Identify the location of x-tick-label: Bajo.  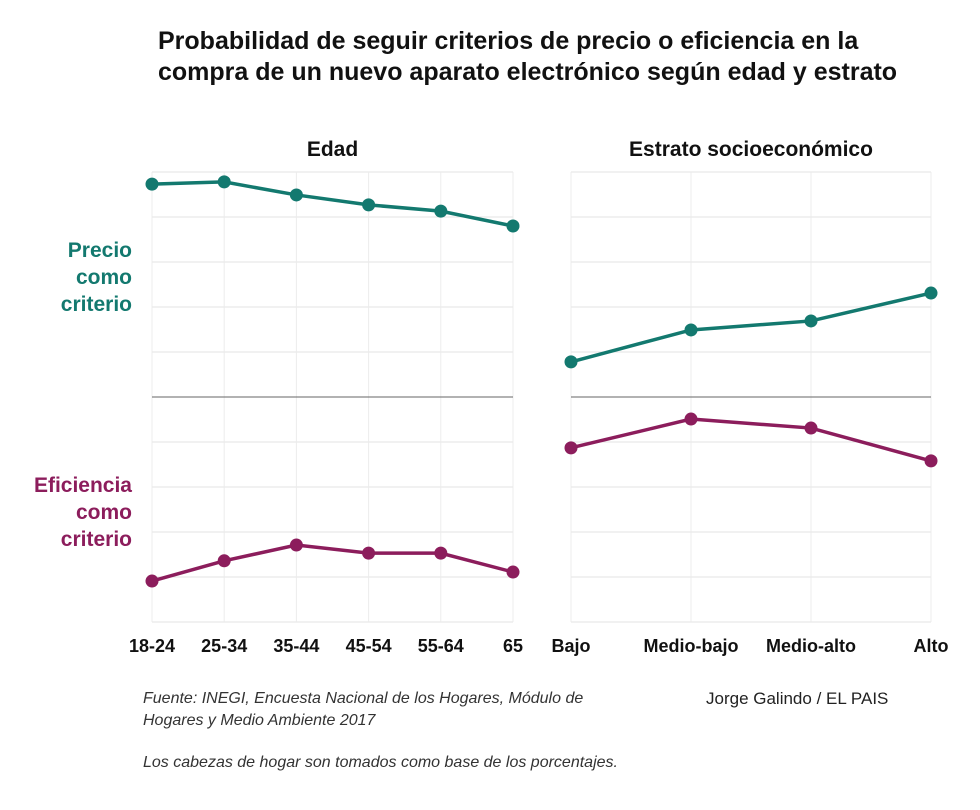
(570, 646).